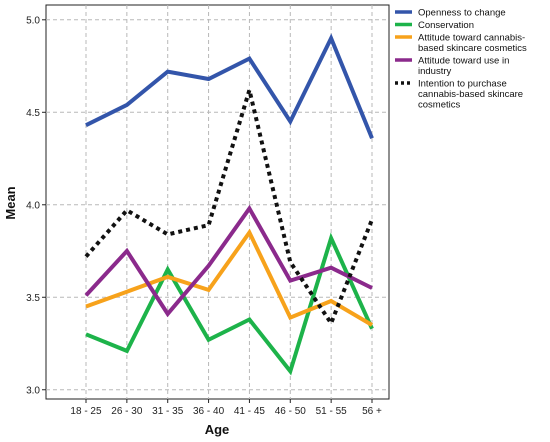  I want to click on legend-label: cosmetics, so click(439, 105).